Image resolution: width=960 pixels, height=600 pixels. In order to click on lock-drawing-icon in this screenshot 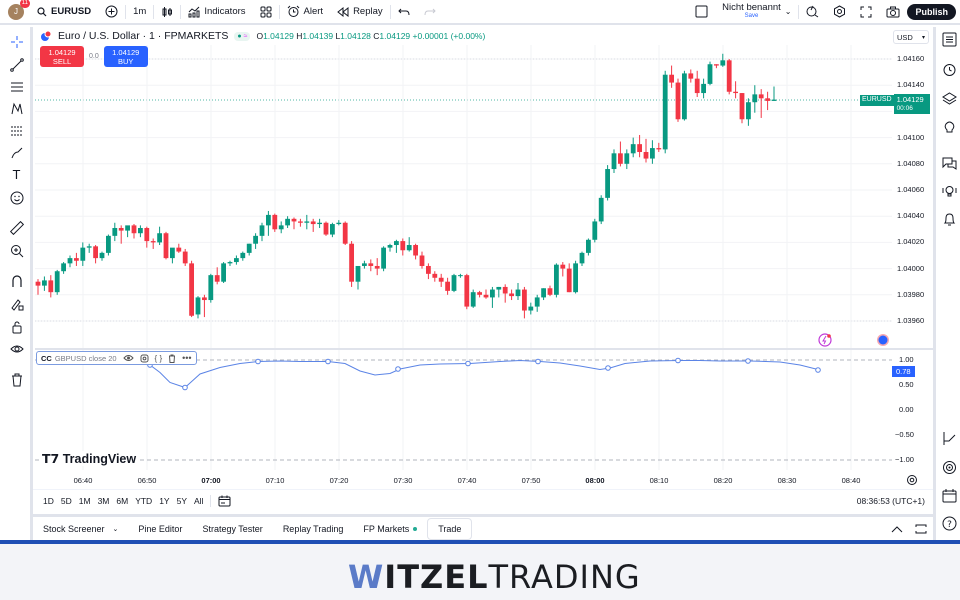, I will do `click(16, 303)`.